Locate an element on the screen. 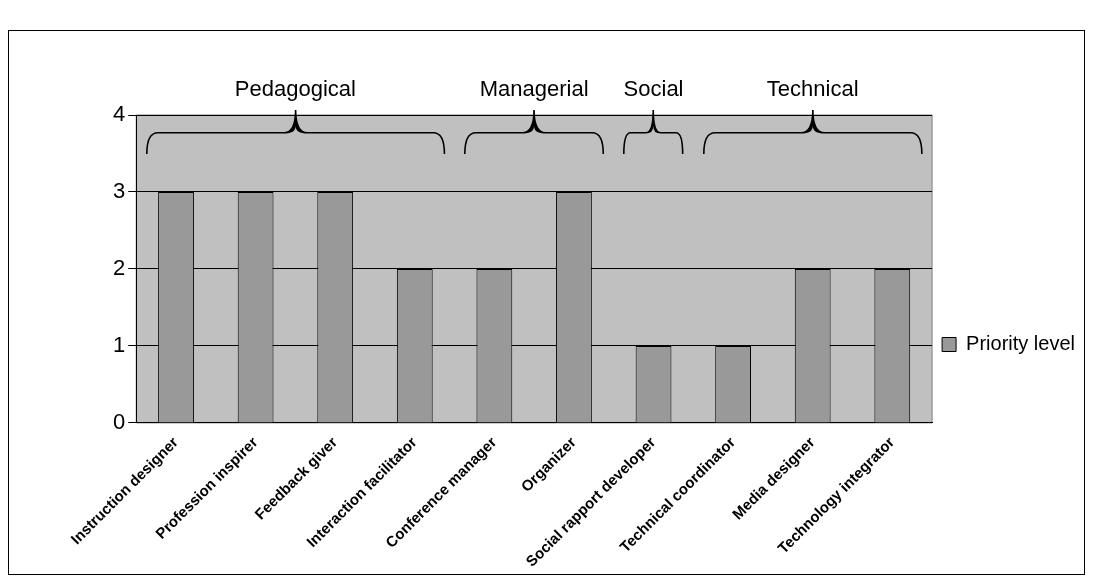 Image resolution: width=1095 pixels, height=584 pixels. y-tick-label: 3 is located at coordinates (119, 191).